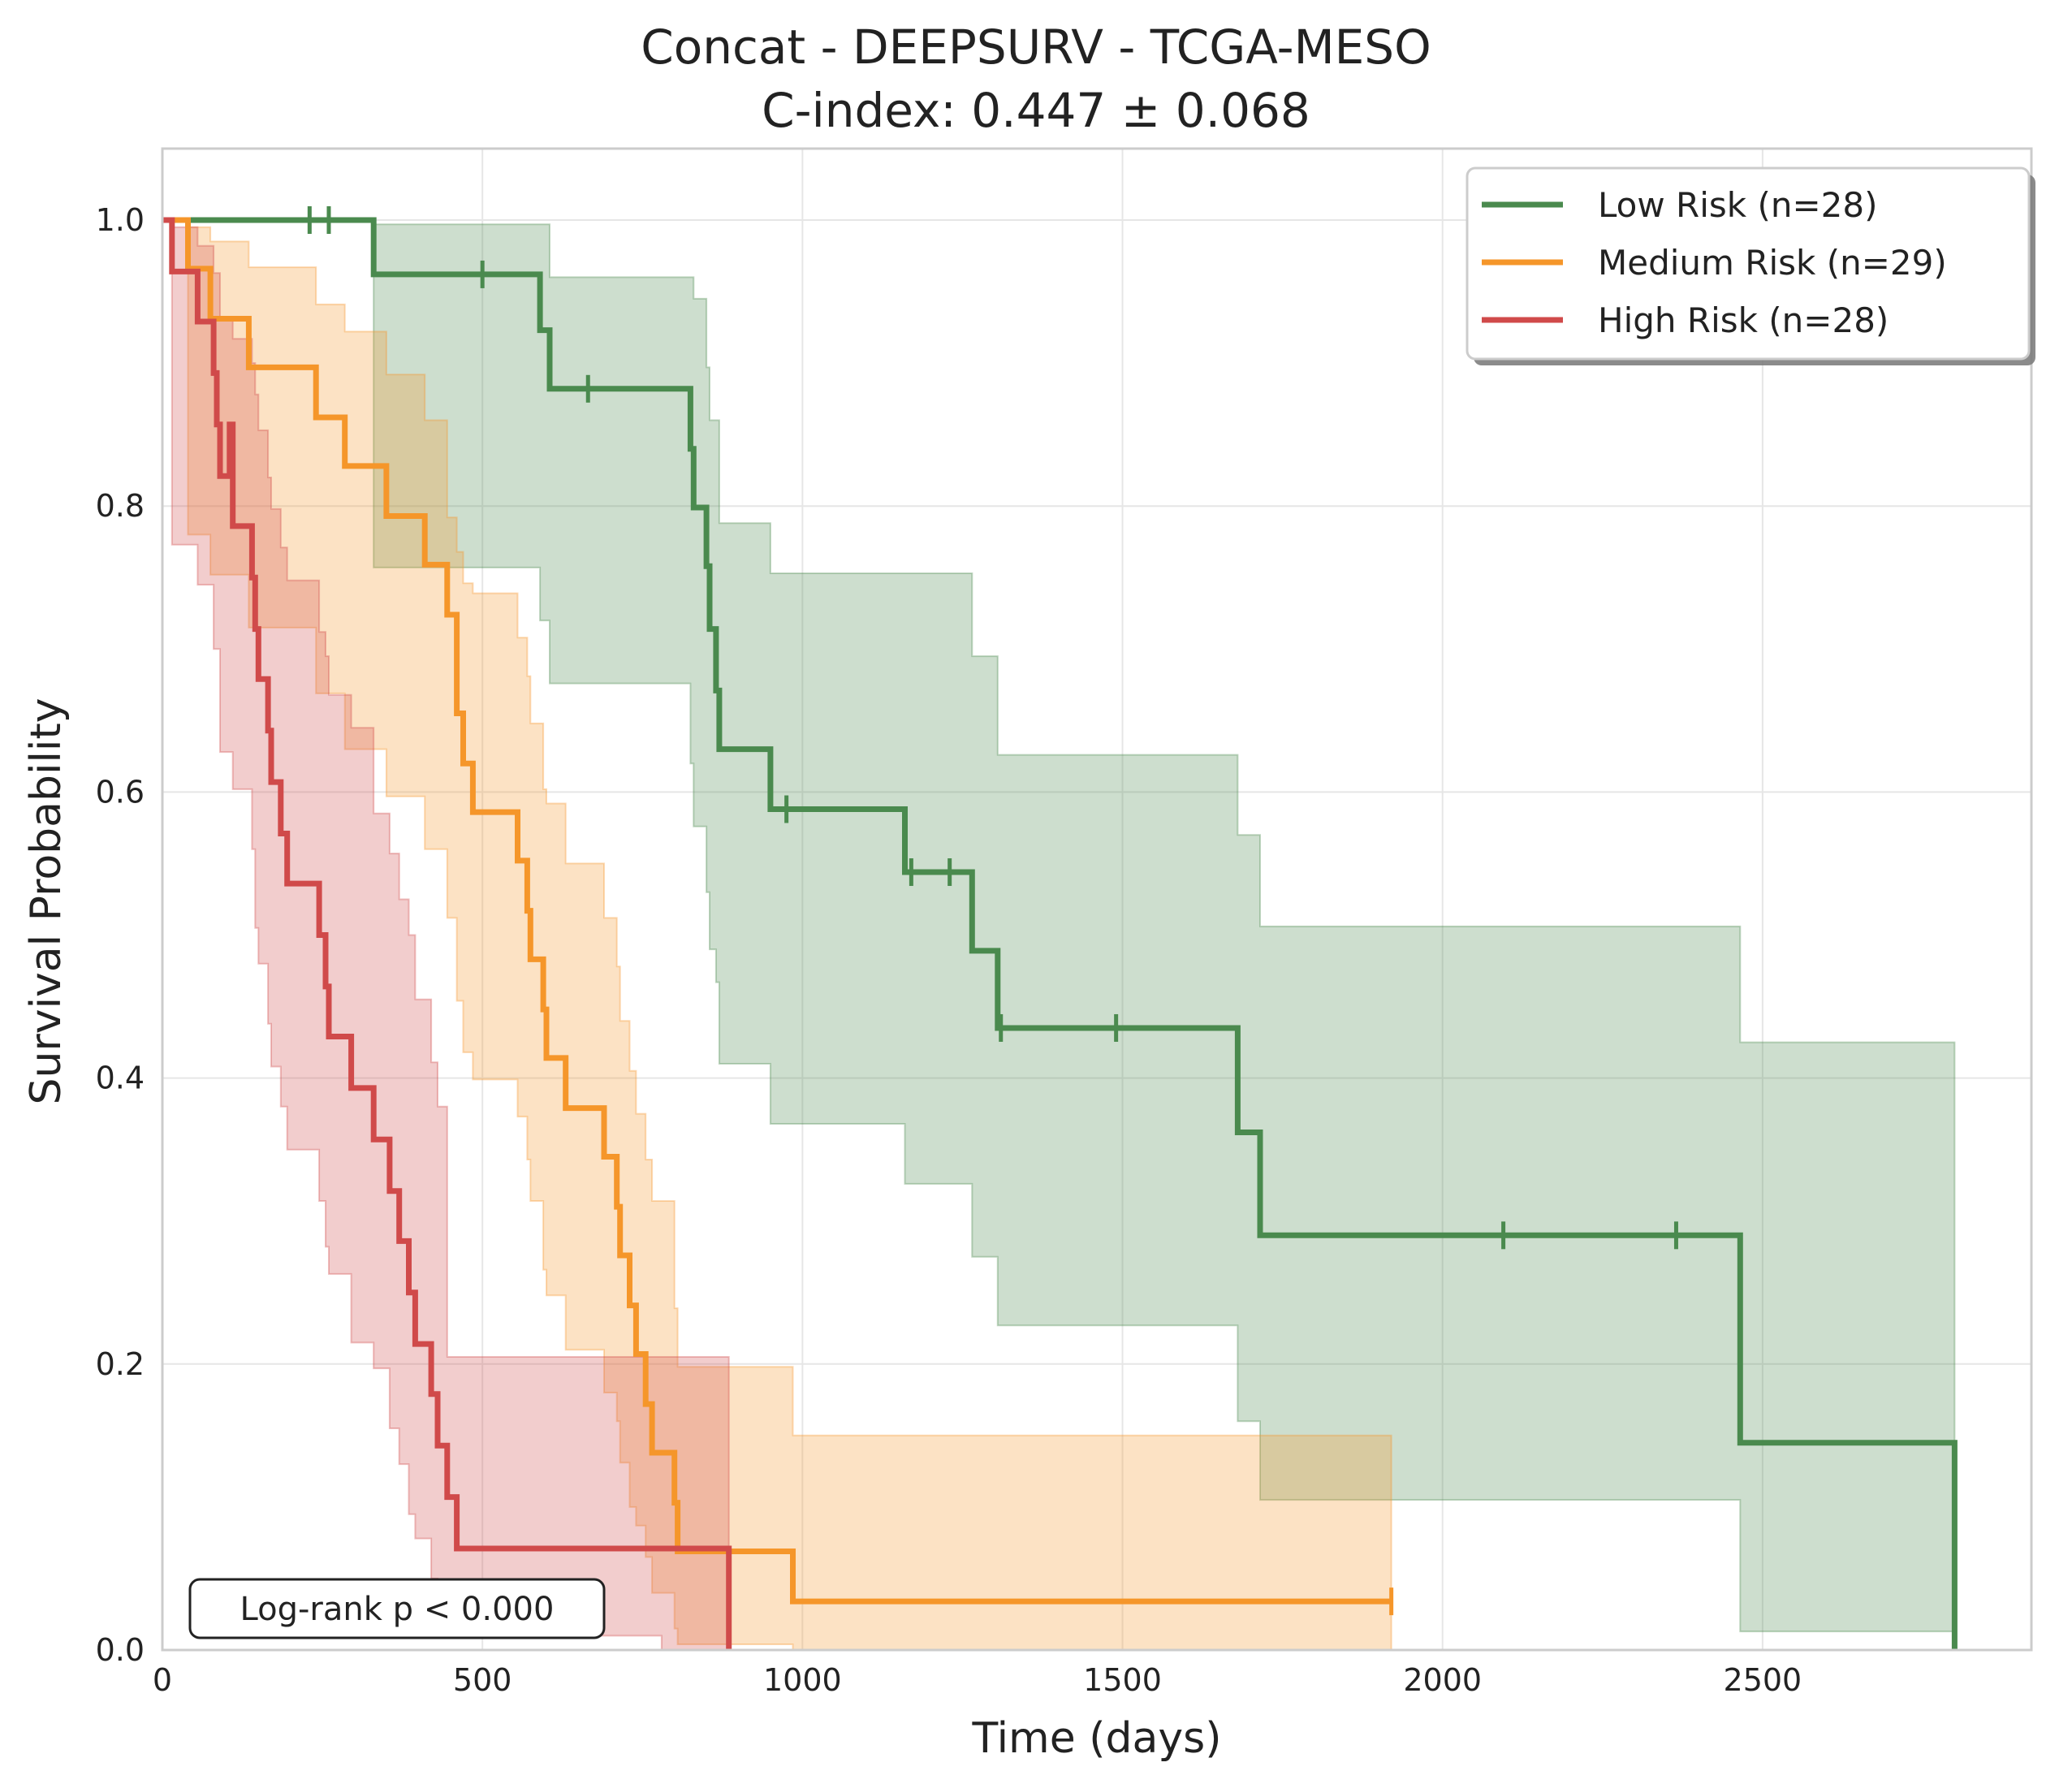 The height and width of the screenshot is (1784, 2072). I want to click on x-tick-label: 1000, so click(802, 1680).